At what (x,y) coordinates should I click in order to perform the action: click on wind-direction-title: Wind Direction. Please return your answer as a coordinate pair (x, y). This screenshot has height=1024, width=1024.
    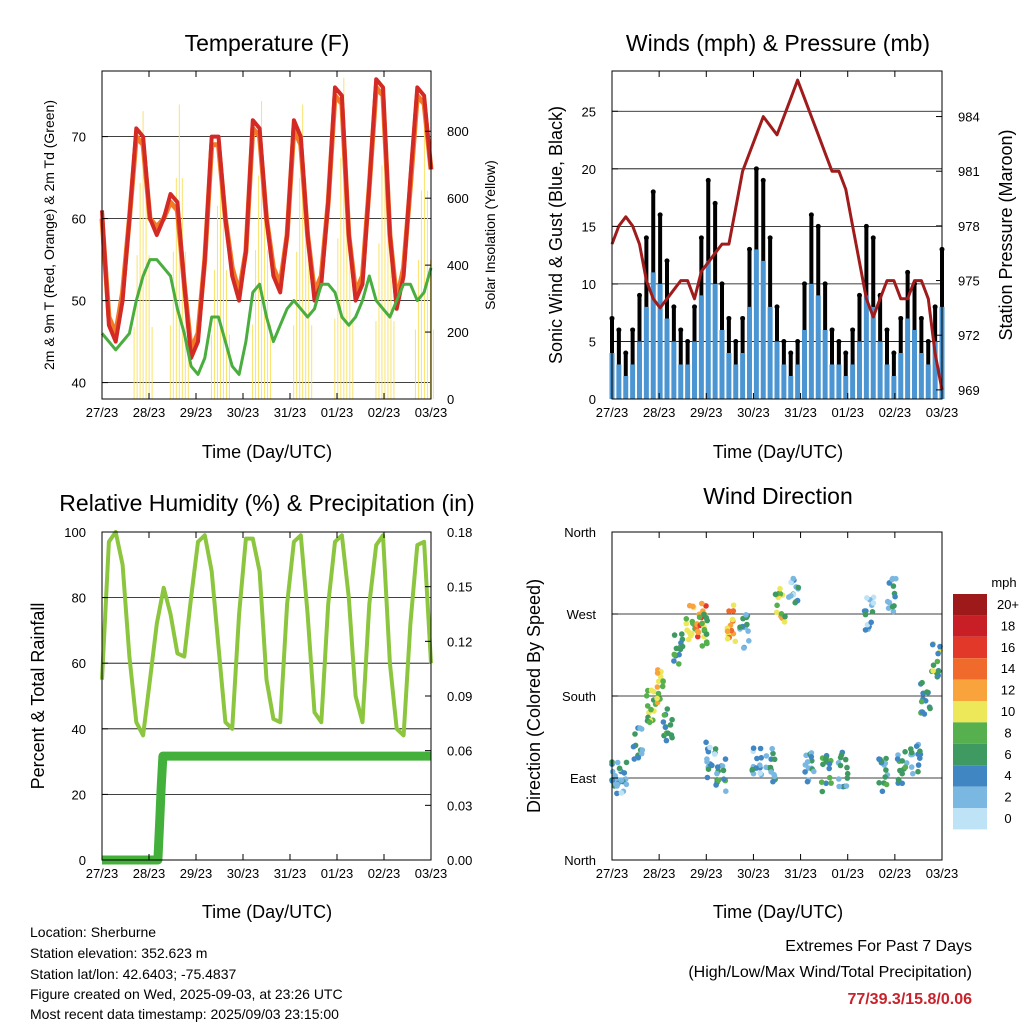
    Looking at the image, I should click on (778, 496).